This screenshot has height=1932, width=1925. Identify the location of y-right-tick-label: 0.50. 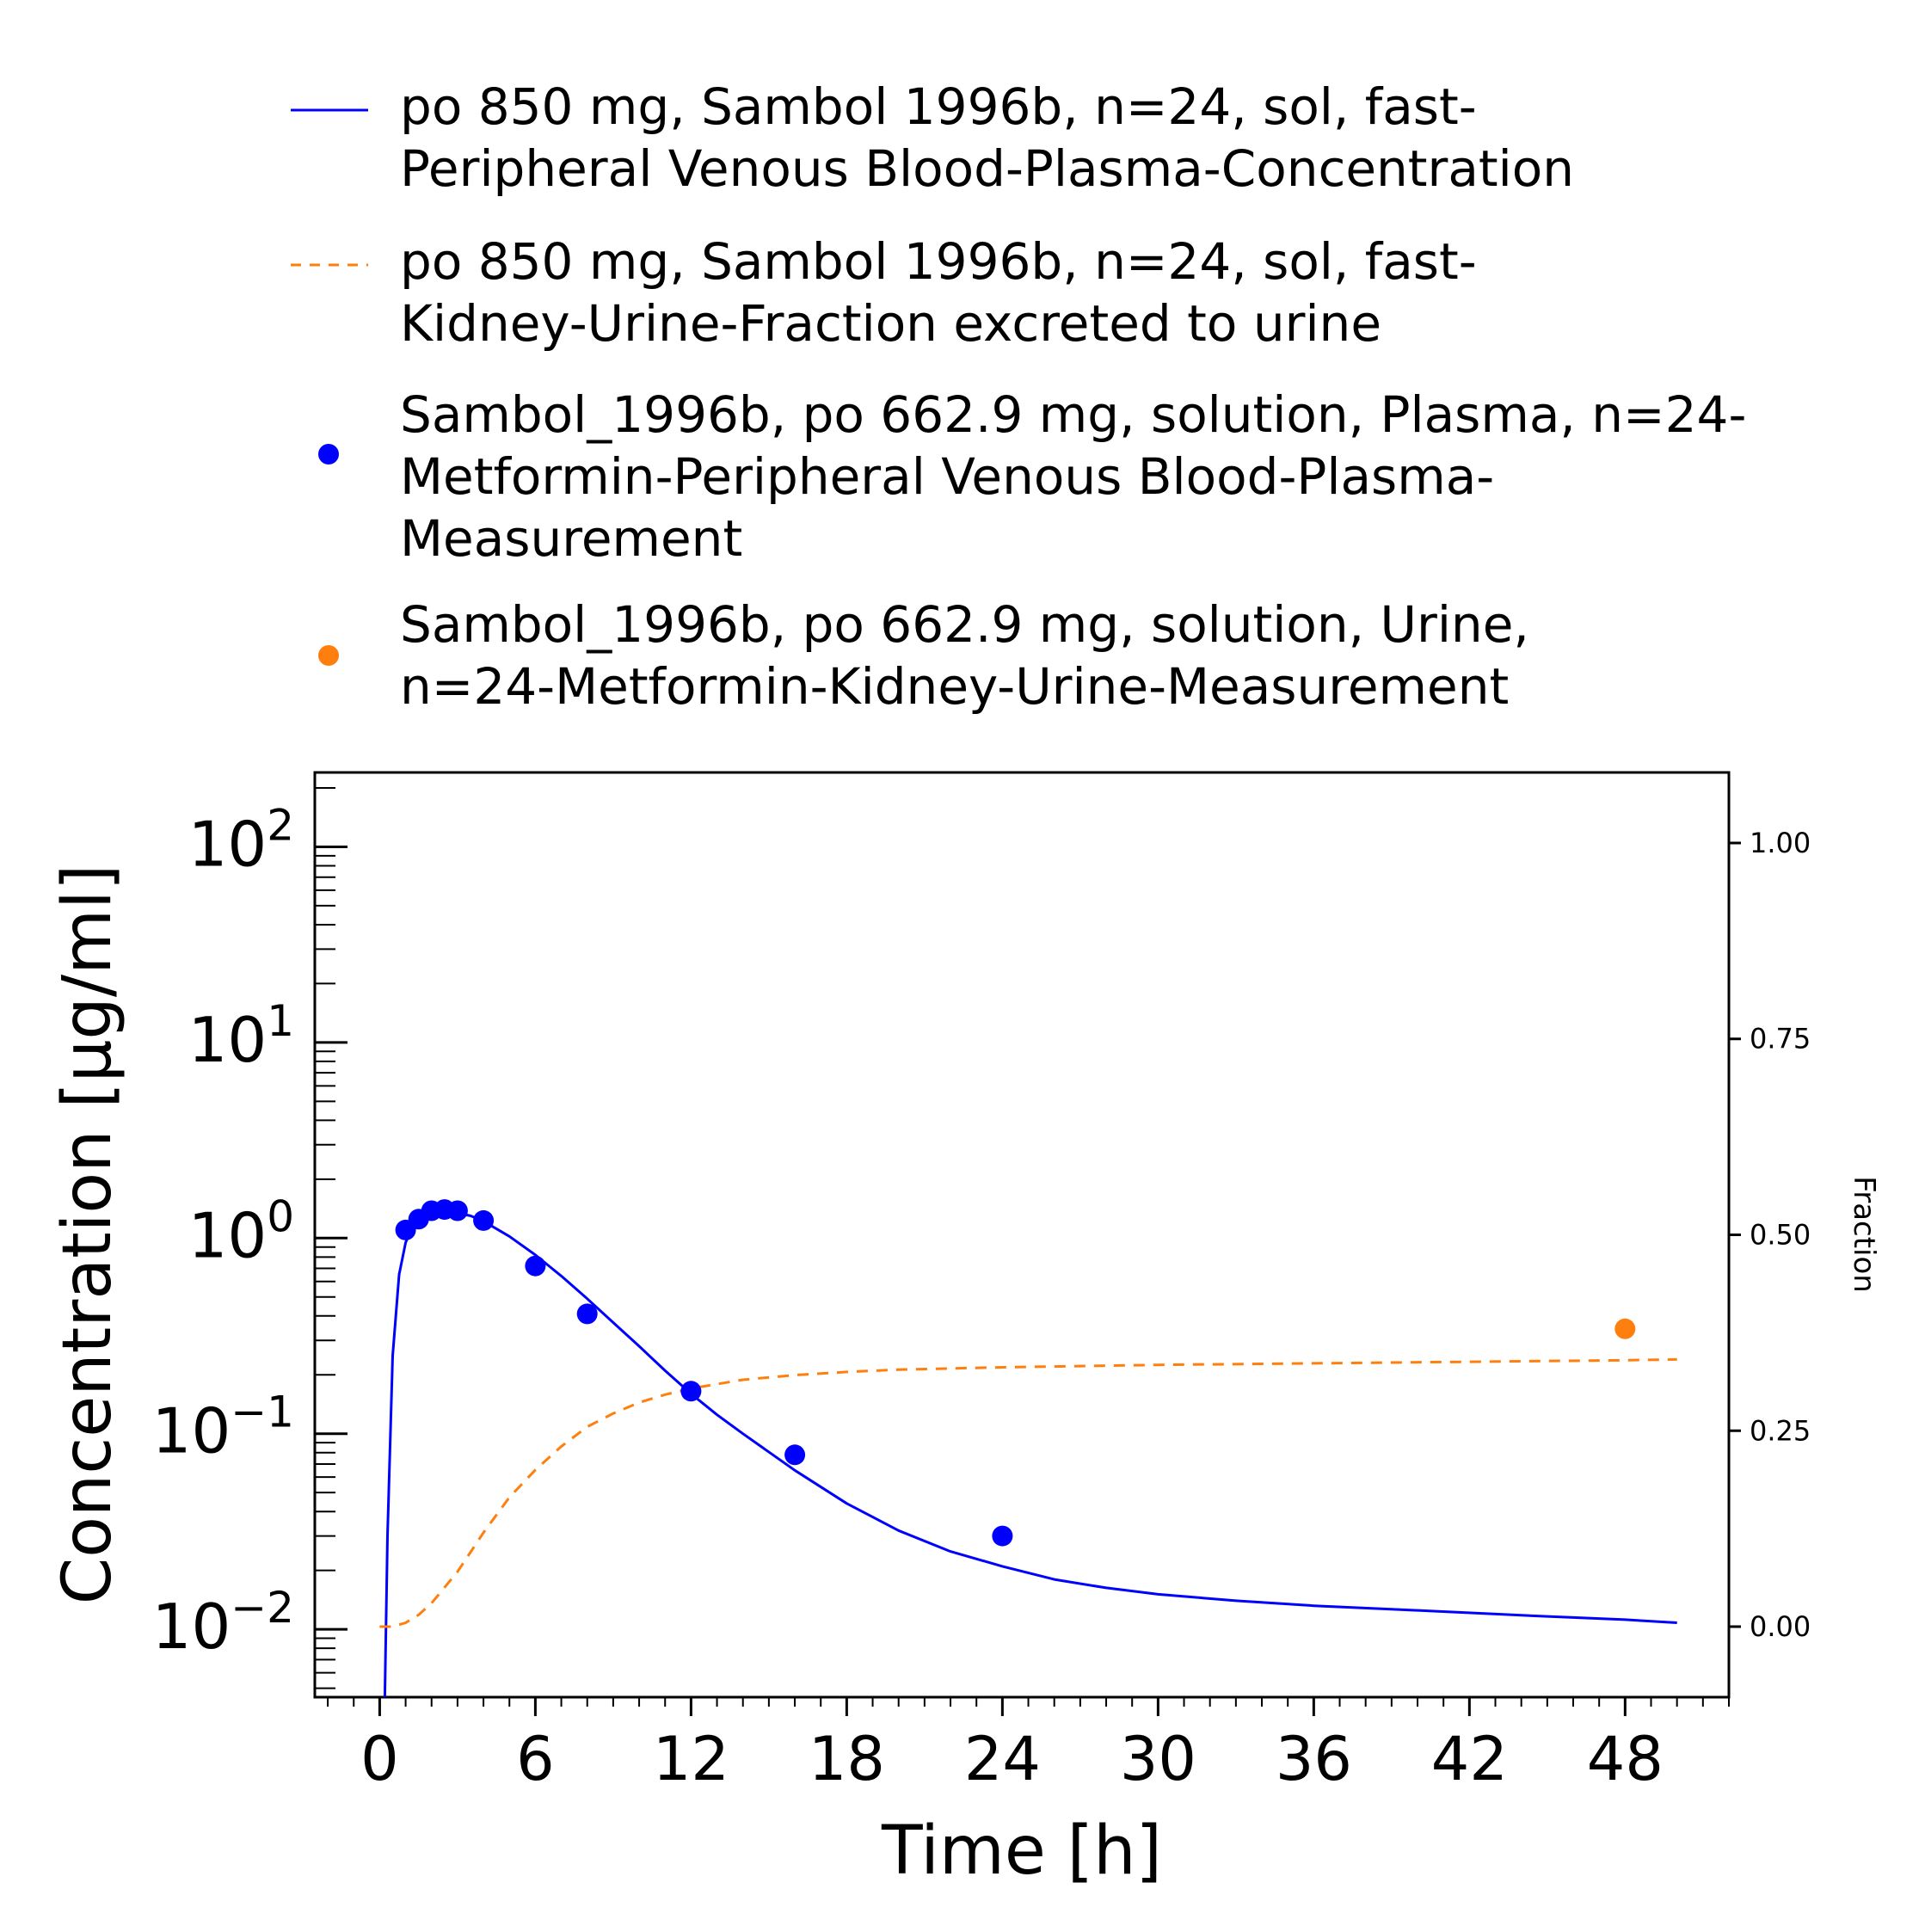
(1780, 1236).